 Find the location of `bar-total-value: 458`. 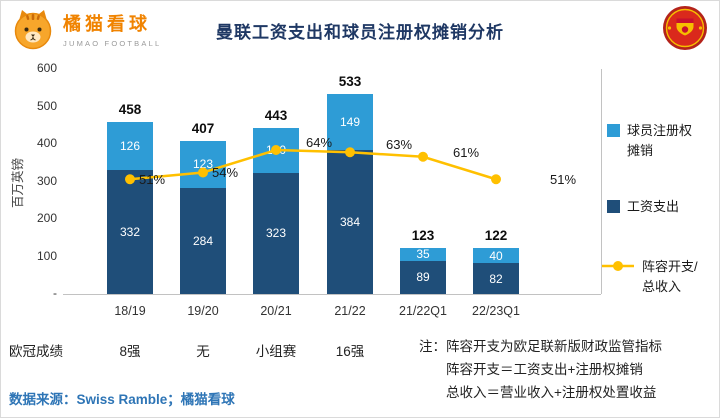

bar-total-value: 458 is located at coordinates (130, 110).